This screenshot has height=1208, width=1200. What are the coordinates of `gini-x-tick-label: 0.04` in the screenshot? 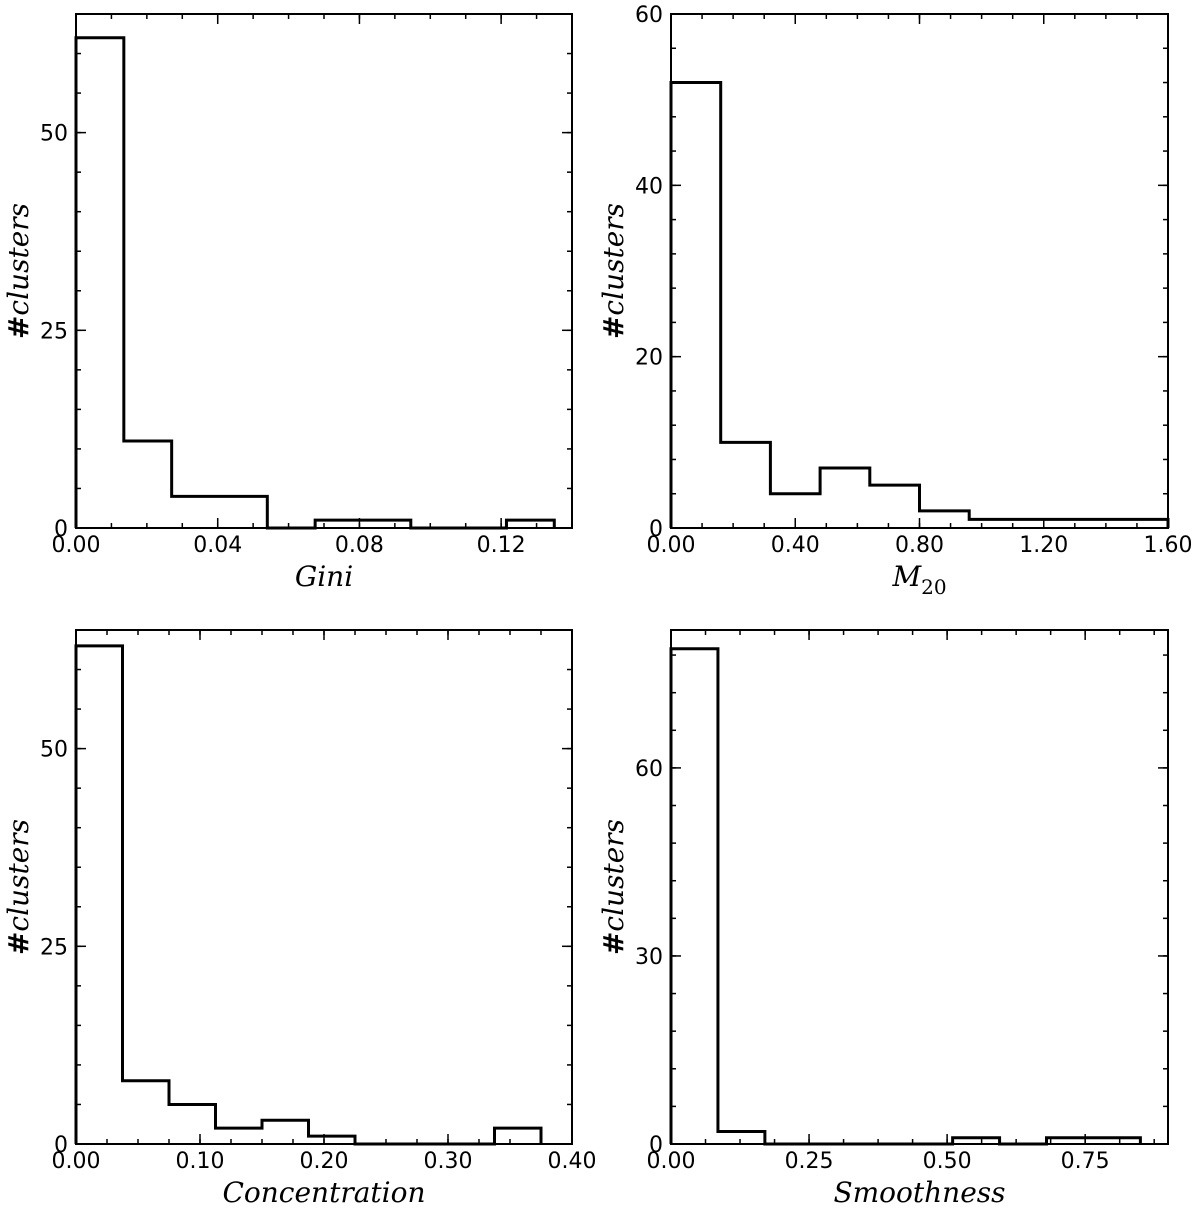 It's located at (217, 545).